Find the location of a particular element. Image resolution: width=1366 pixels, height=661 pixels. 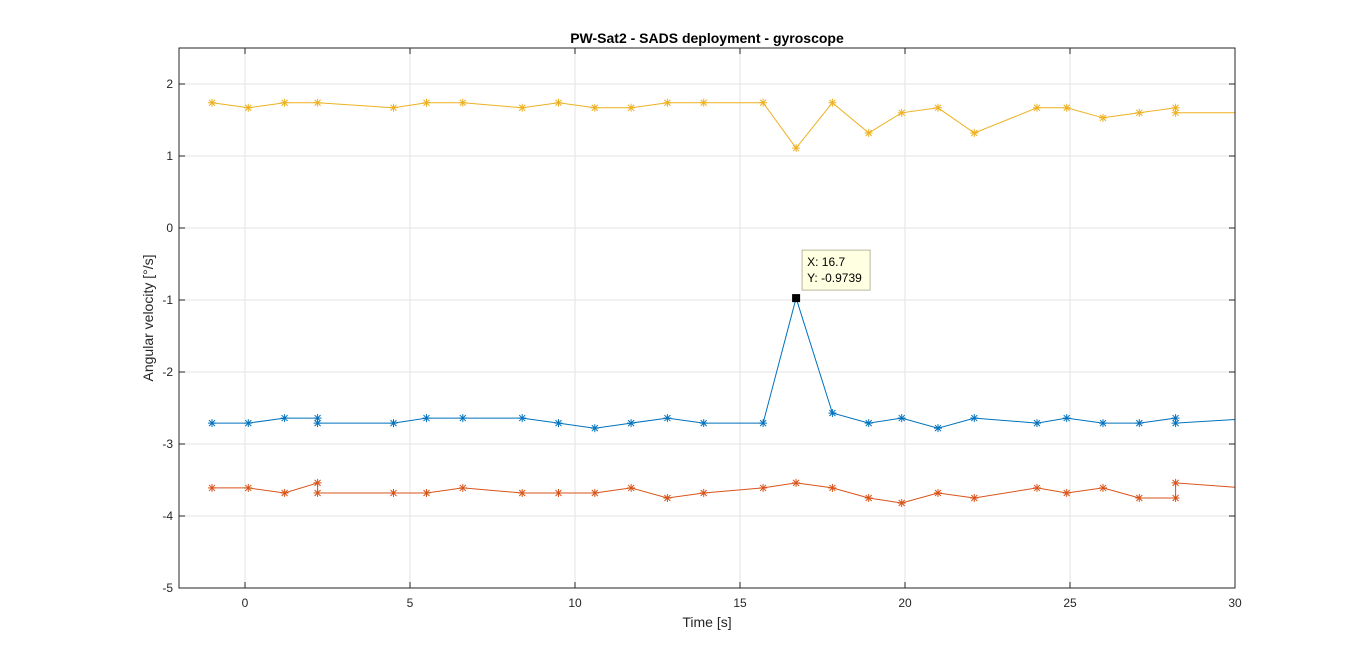

x-axis-label: Time [s] is located at coordinates (706, 622).